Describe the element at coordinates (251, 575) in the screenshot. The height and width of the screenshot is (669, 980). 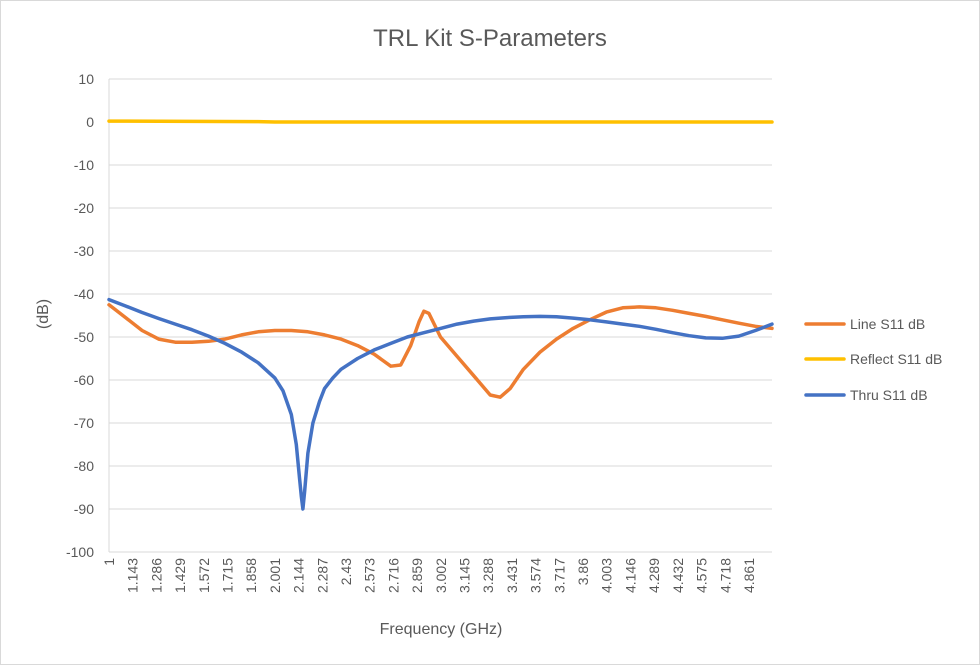
I see `x-tick-label: 1.858` at that location.